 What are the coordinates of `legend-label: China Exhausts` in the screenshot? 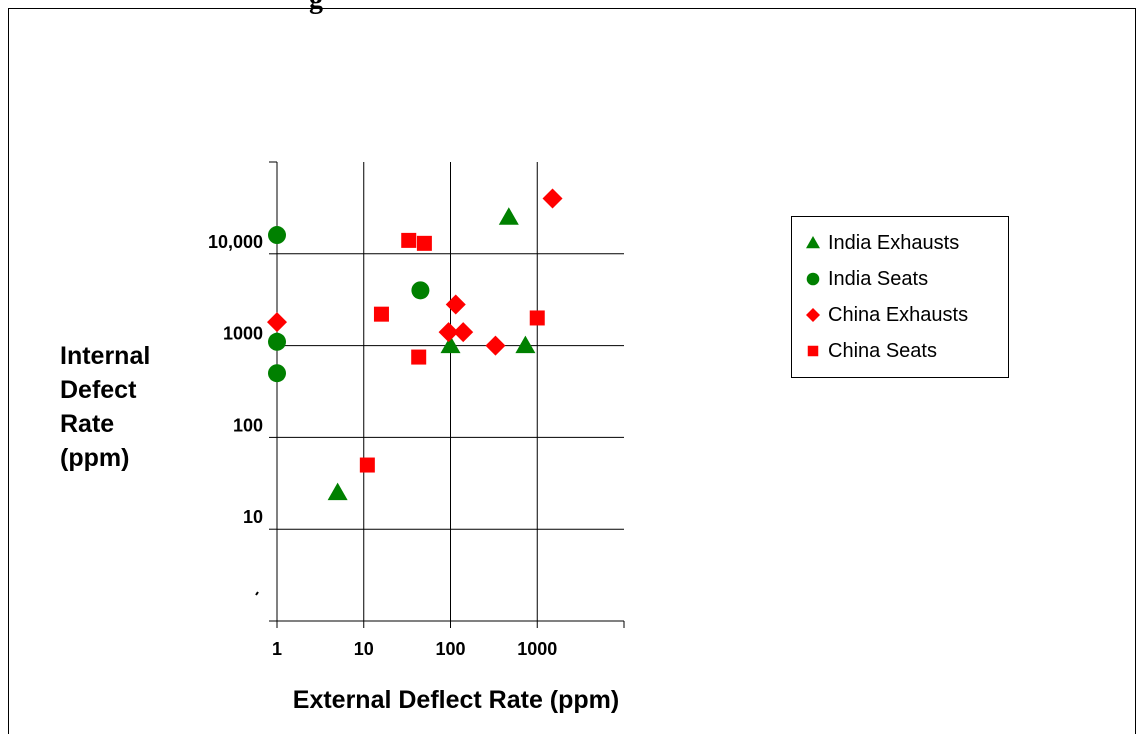 It's located at (898, 314).